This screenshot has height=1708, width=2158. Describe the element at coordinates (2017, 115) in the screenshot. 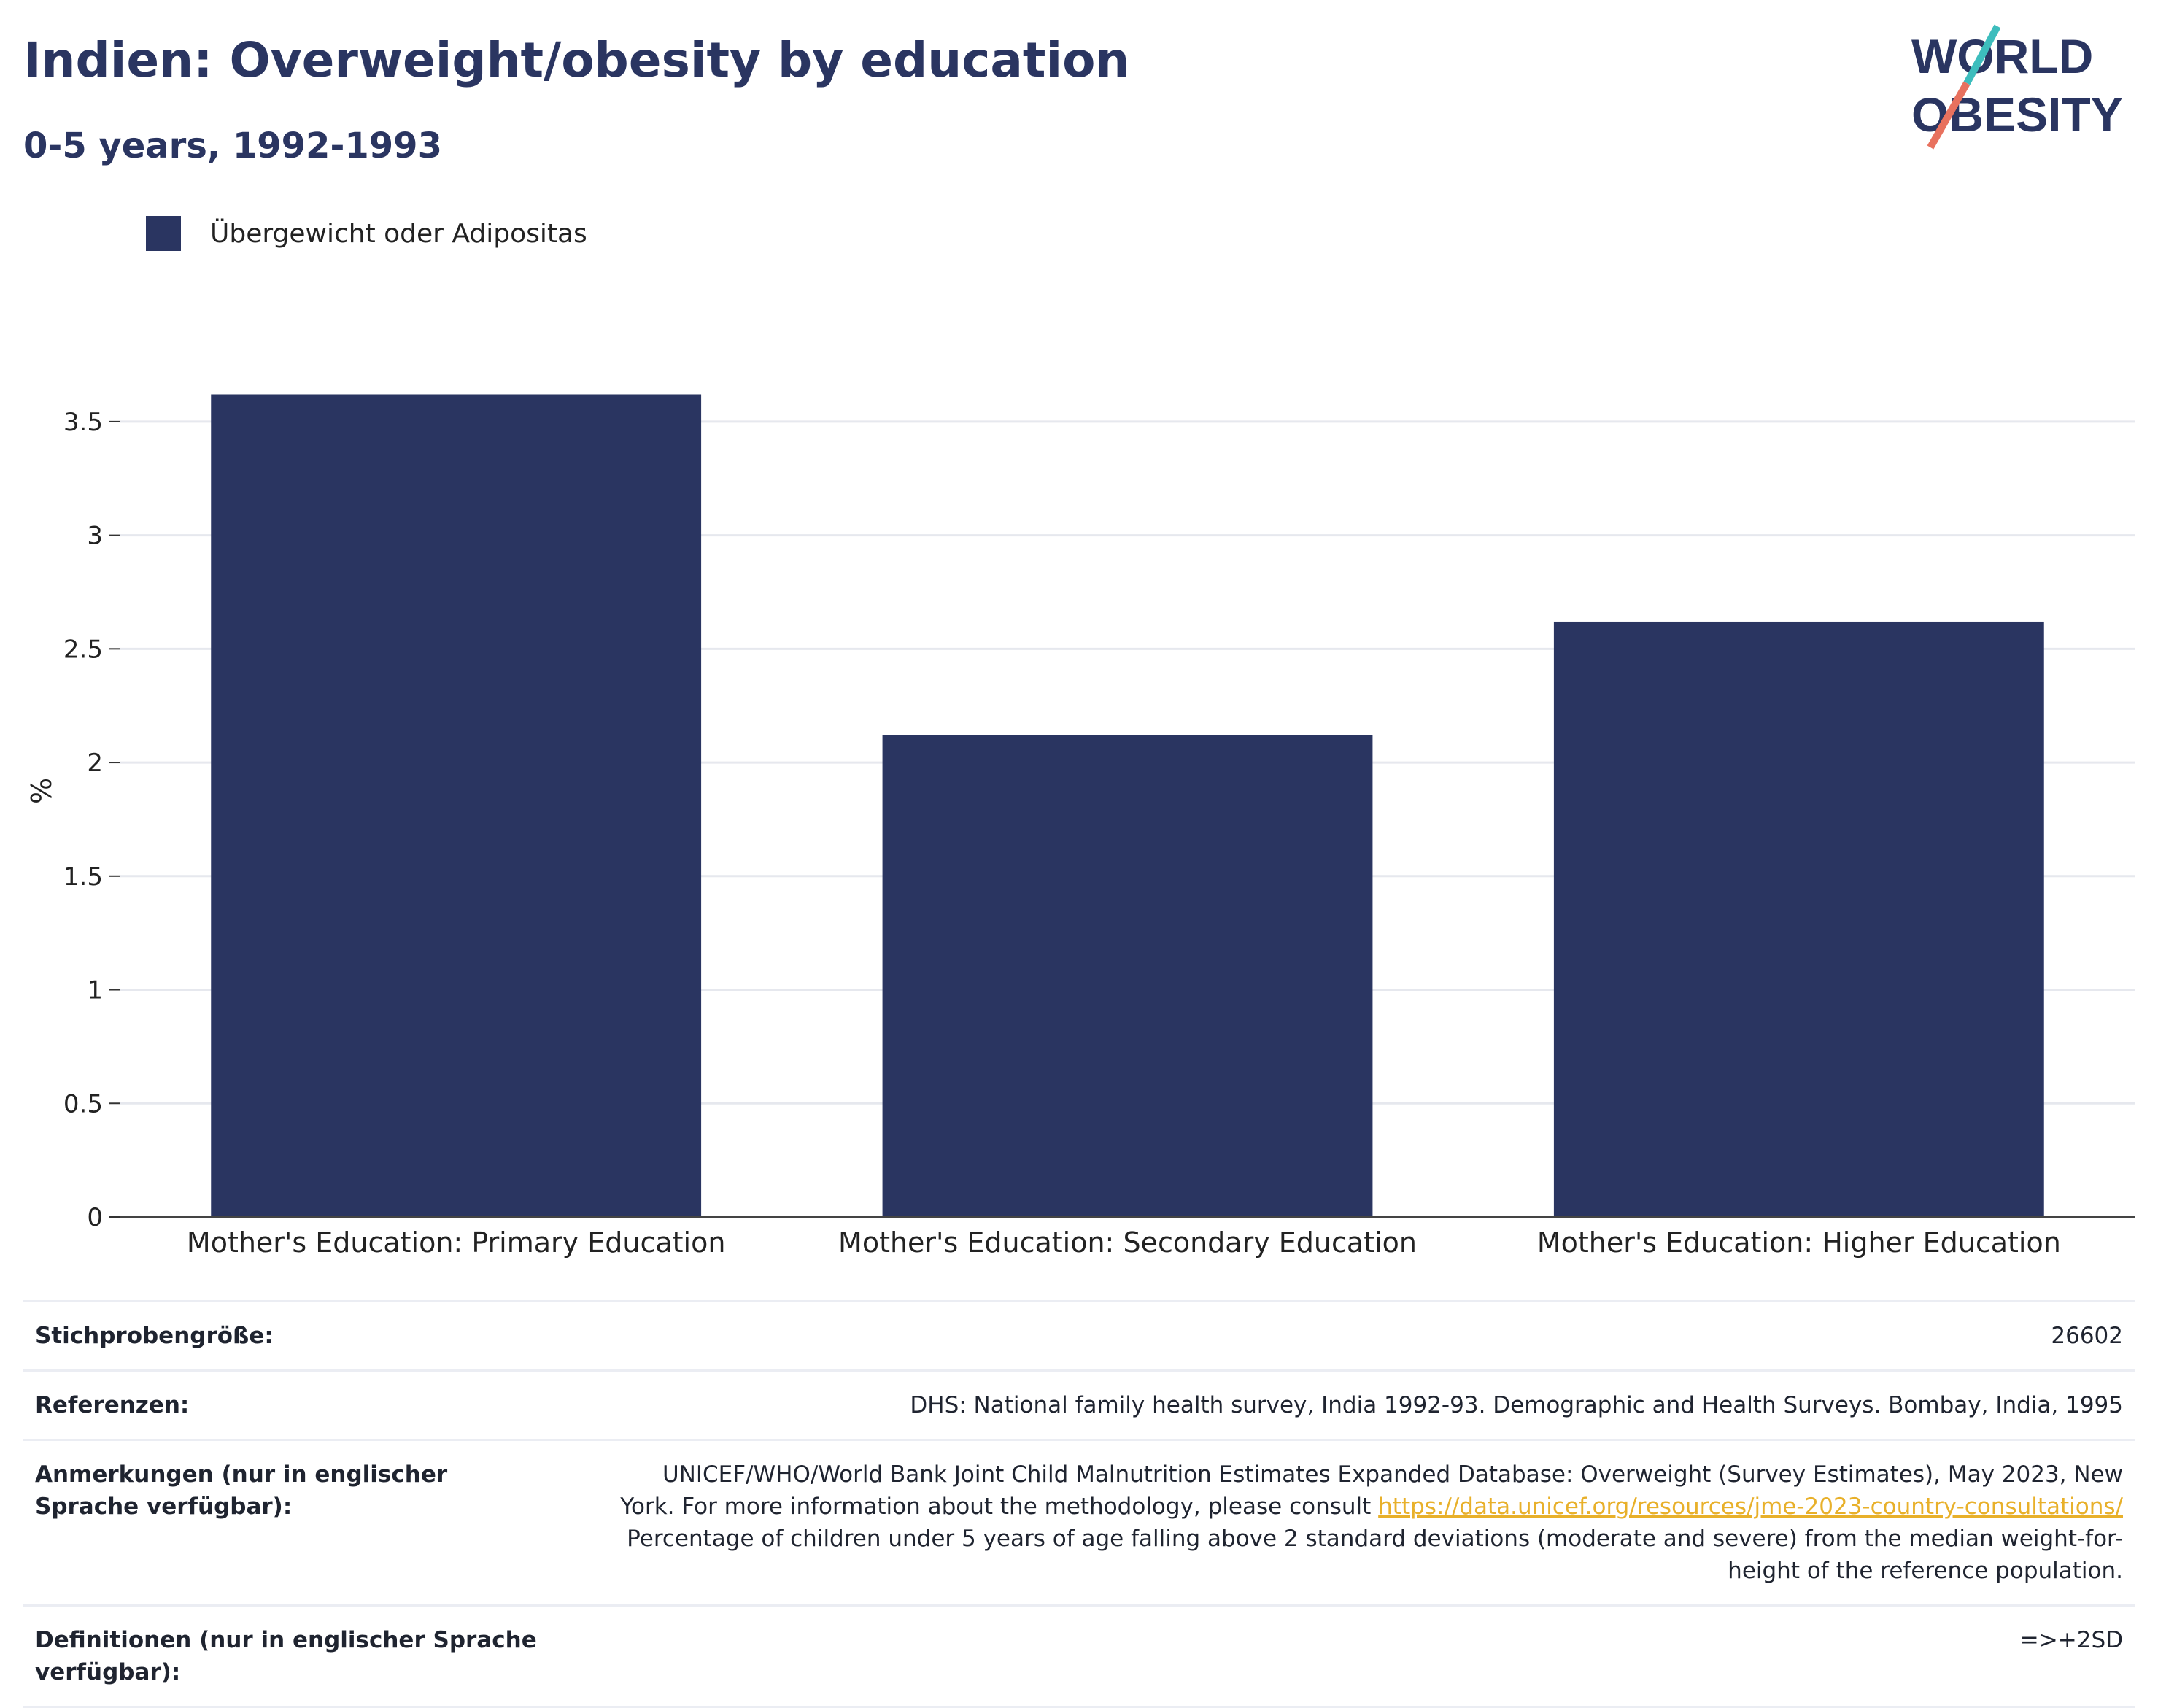

I see `logo-line2: OBESITY` at that location.